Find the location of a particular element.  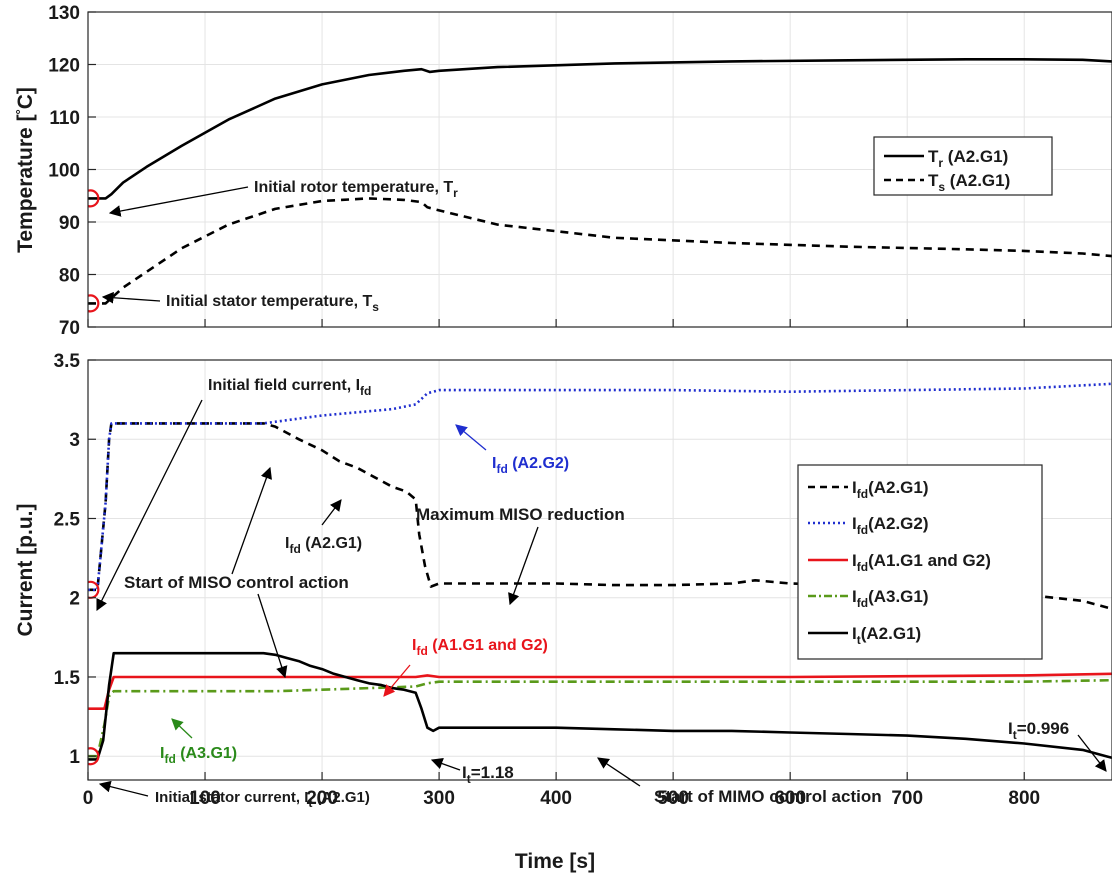

annotation-ifd-a2g1: Ifd (A2.G1) is located at coordinates (323, 527).